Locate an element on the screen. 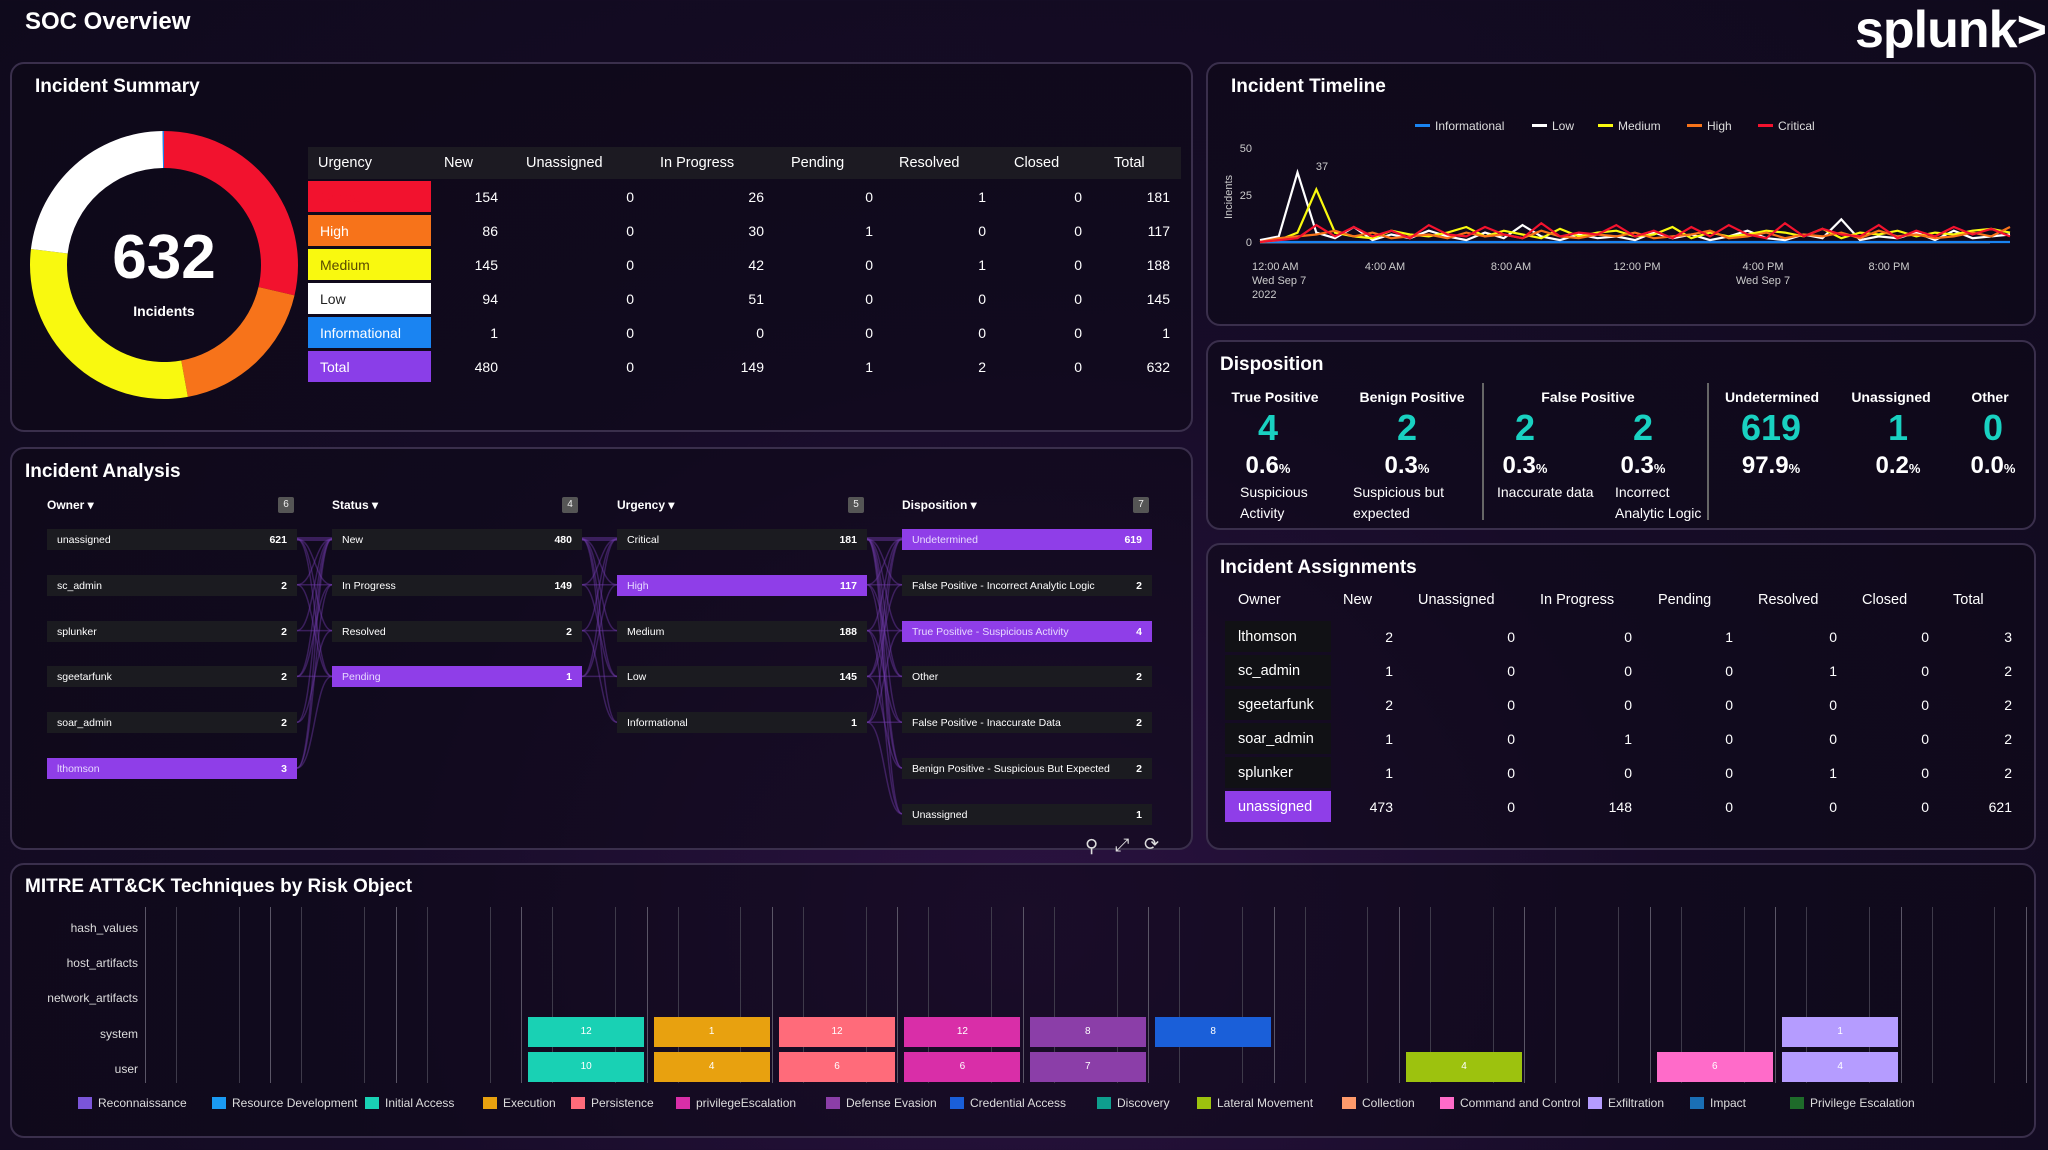 Image resolution: width=2048 pixels, height=1150 pixels. sankey-column-owner: Owner ▾ is located at coordinates (70, 505).